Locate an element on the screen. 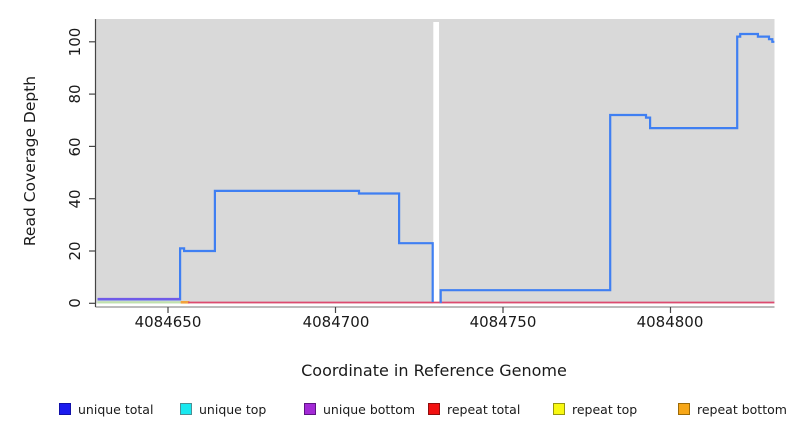 This screenshot has height=432, width=792. coverage-gap-band is located at coordinates (436, 163).